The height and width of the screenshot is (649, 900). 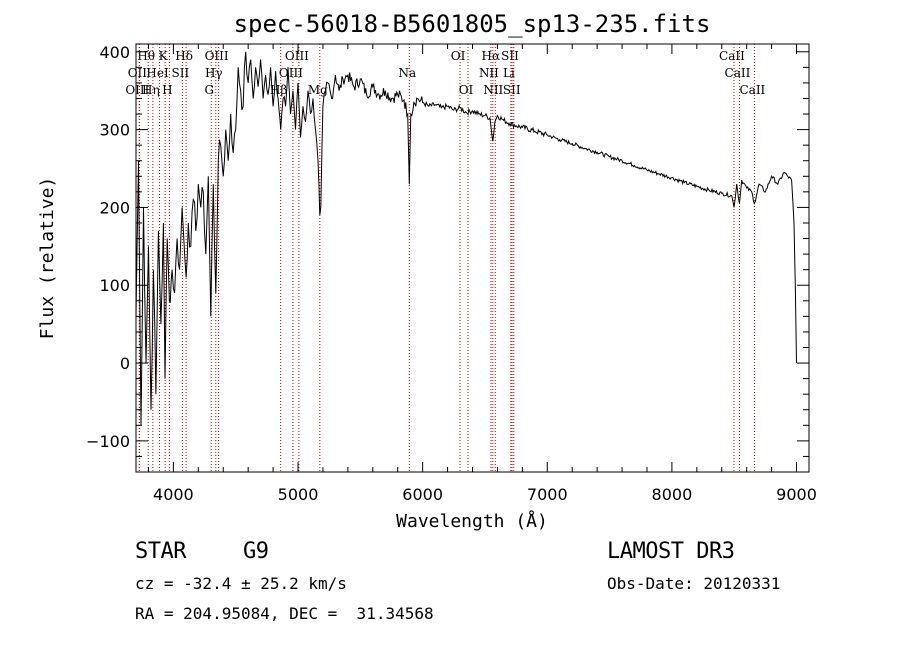 I want to click on redshift-cz: cz = -32.4 ± 25.2 km/s, so click(x=241, y=583).